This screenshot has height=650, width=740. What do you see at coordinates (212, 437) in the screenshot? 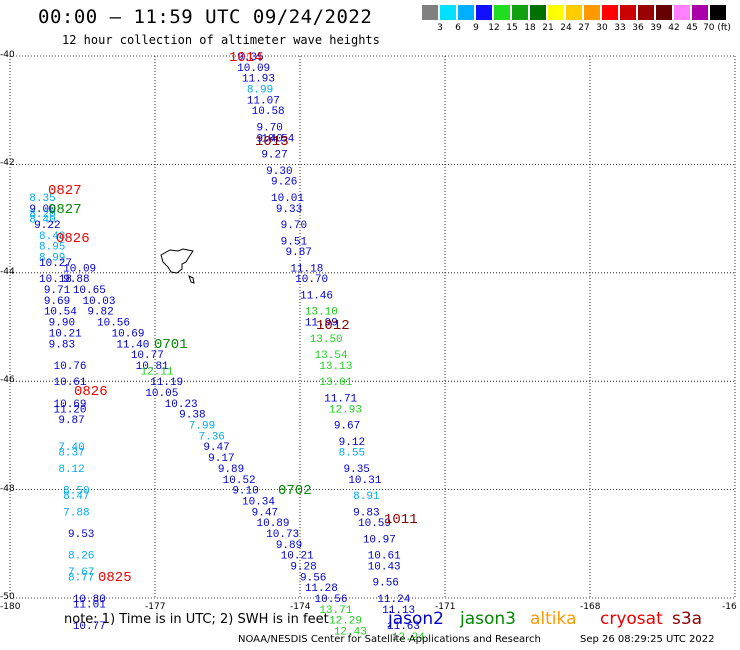
I see `wave-height-value: 7.36` at bounding box center [212, 437].